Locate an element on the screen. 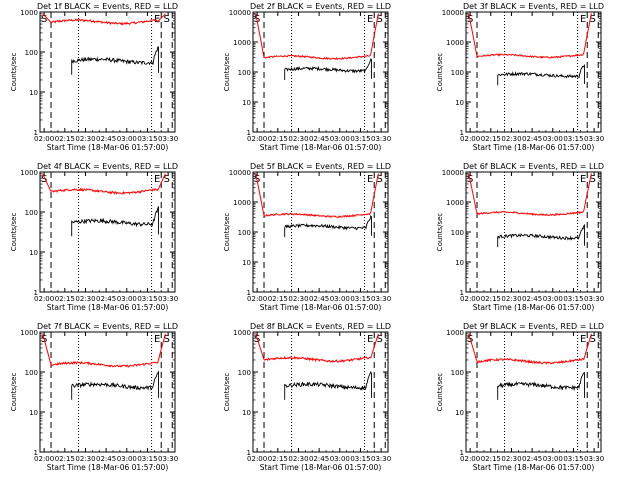 Image resolution: width=640 pixels, height=480 pixels. panel-title: Det 4f BLACK = Events, RED = LLD is located at coordinates (107, 166).